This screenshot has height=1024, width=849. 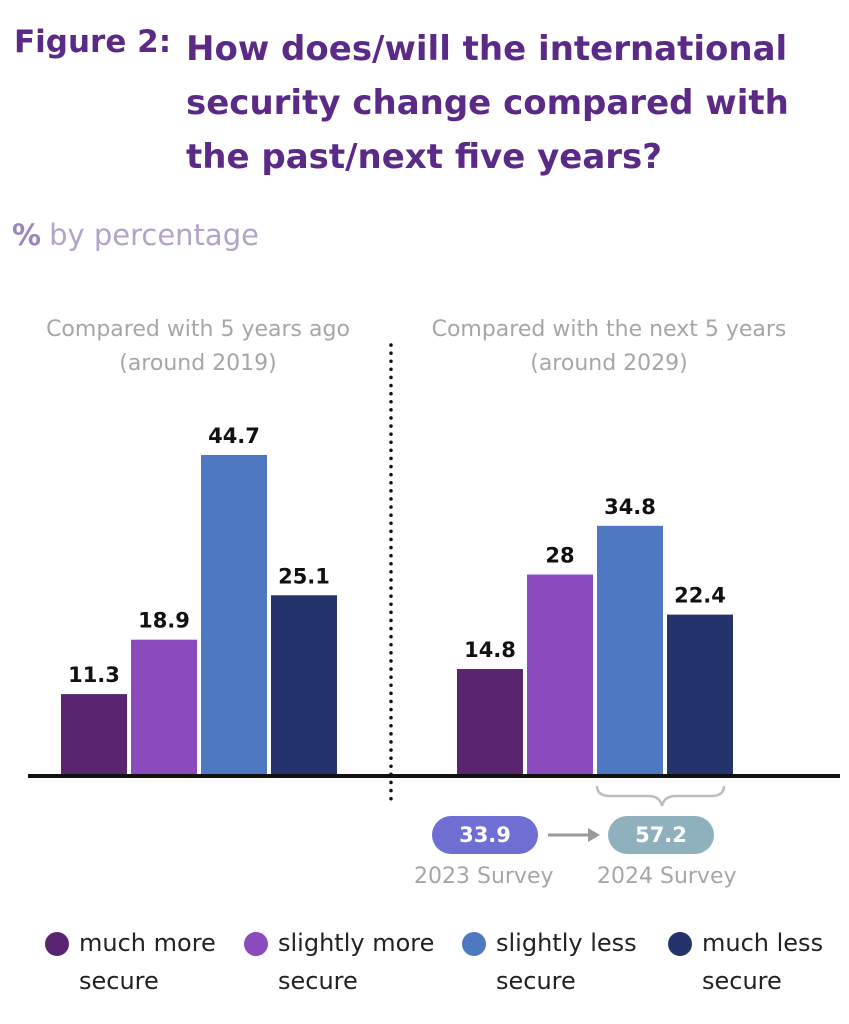 I want to click on legend-label: slightly less, so click(x=566, y=943).